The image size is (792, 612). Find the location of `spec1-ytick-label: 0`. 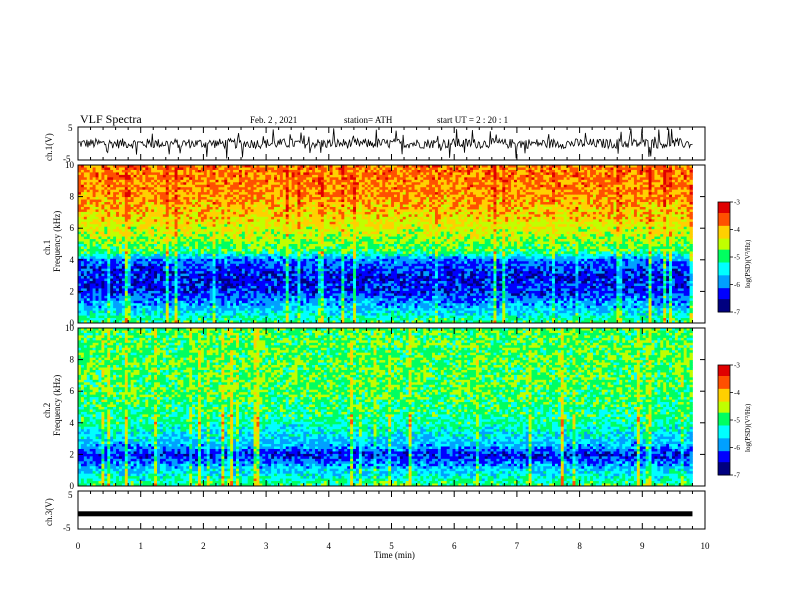

spec1-ytick-label: 0 is located at coordinates (72, 323).